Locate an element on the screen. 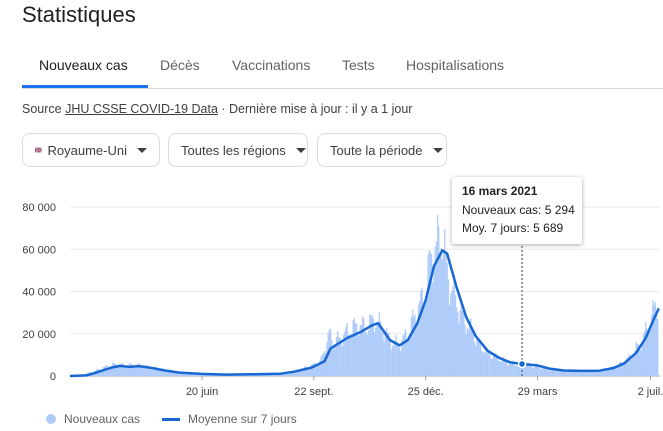  chevron-down-icon is located at coordinates (142, 150).